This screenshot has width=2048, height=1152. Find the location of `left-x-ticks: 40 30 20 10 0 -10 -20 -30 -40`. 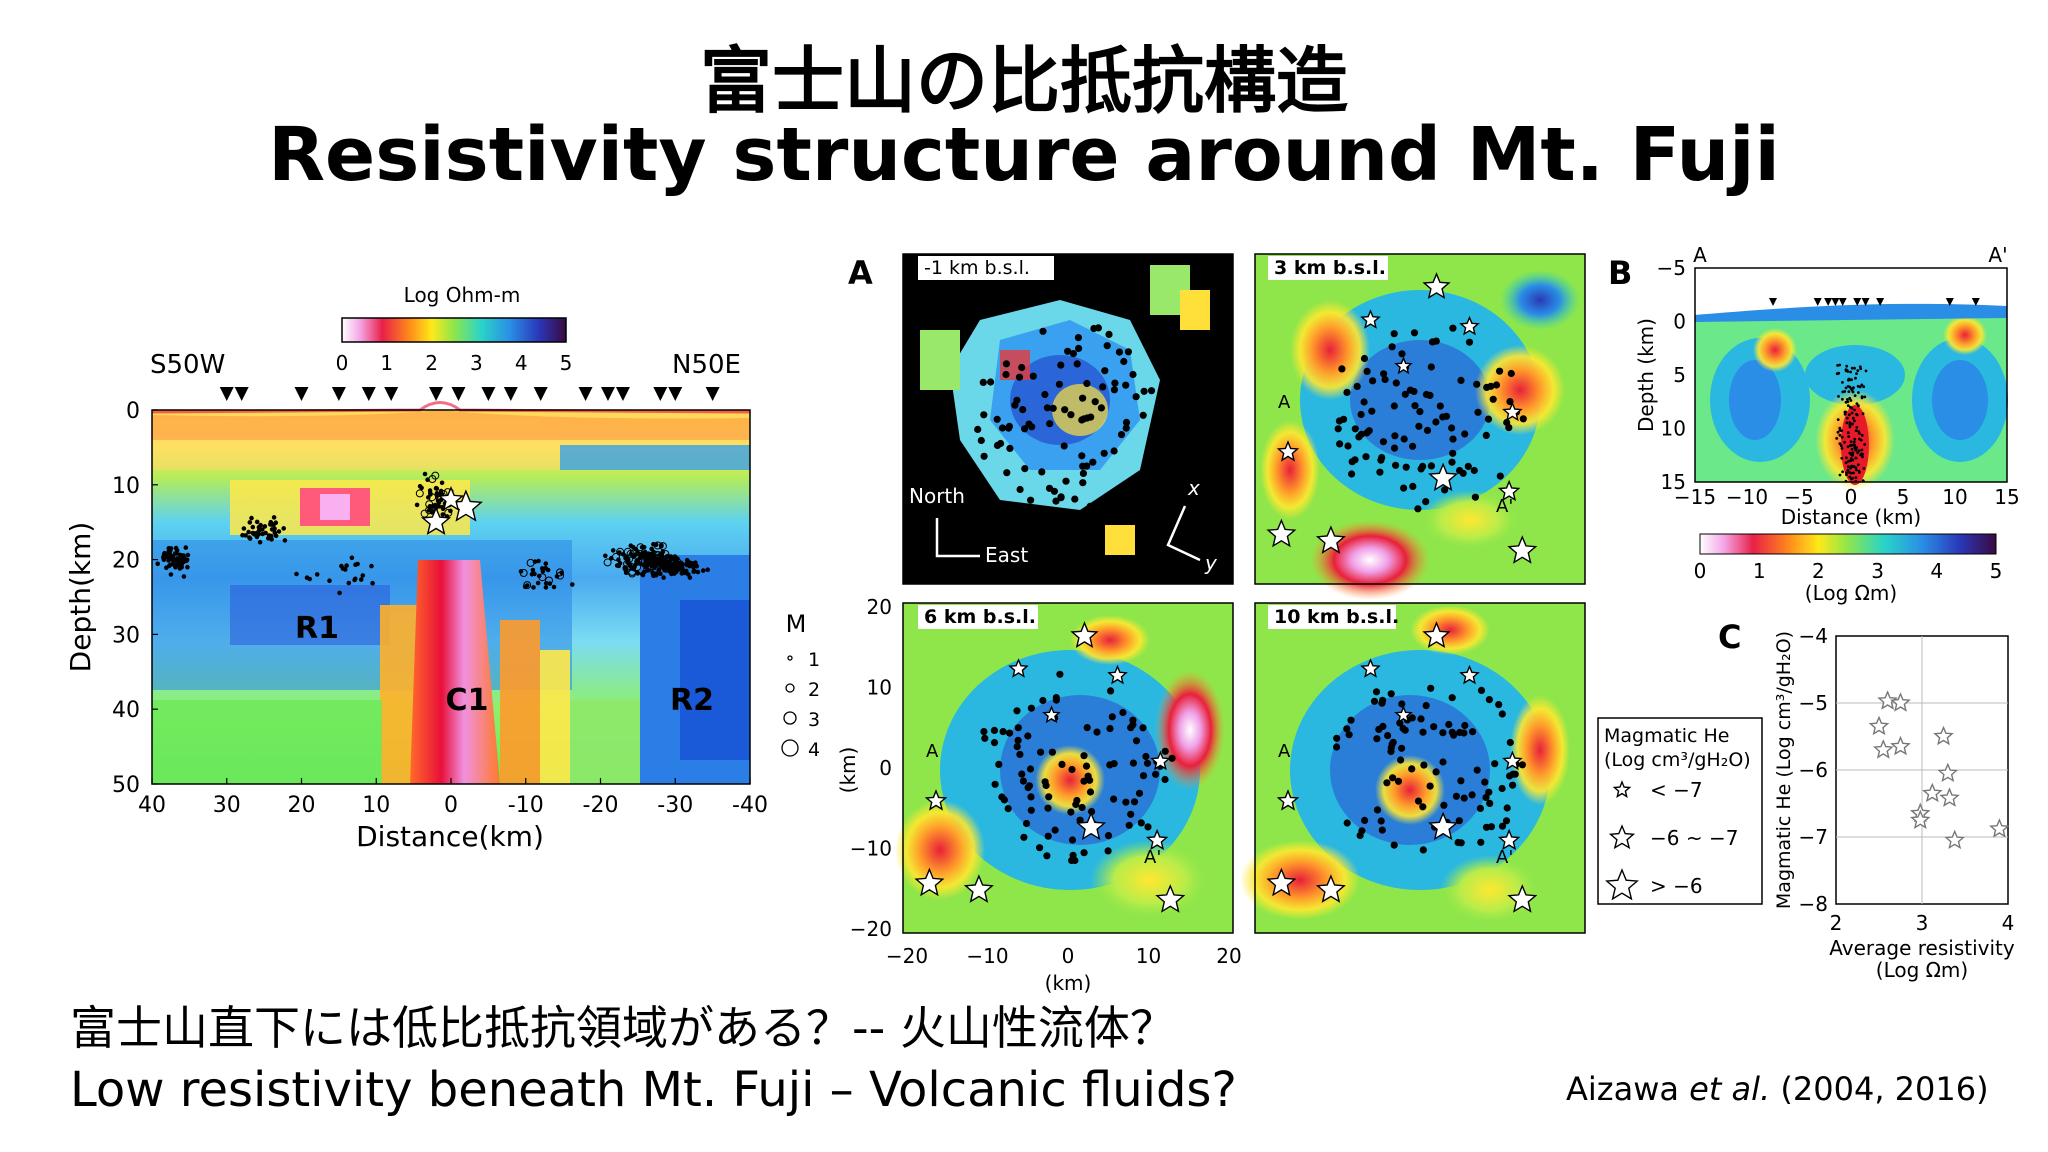

left-x-ticks: 40 30 20 10 0 -10 -20 -30 -40 is located at coordinates (453, 798).